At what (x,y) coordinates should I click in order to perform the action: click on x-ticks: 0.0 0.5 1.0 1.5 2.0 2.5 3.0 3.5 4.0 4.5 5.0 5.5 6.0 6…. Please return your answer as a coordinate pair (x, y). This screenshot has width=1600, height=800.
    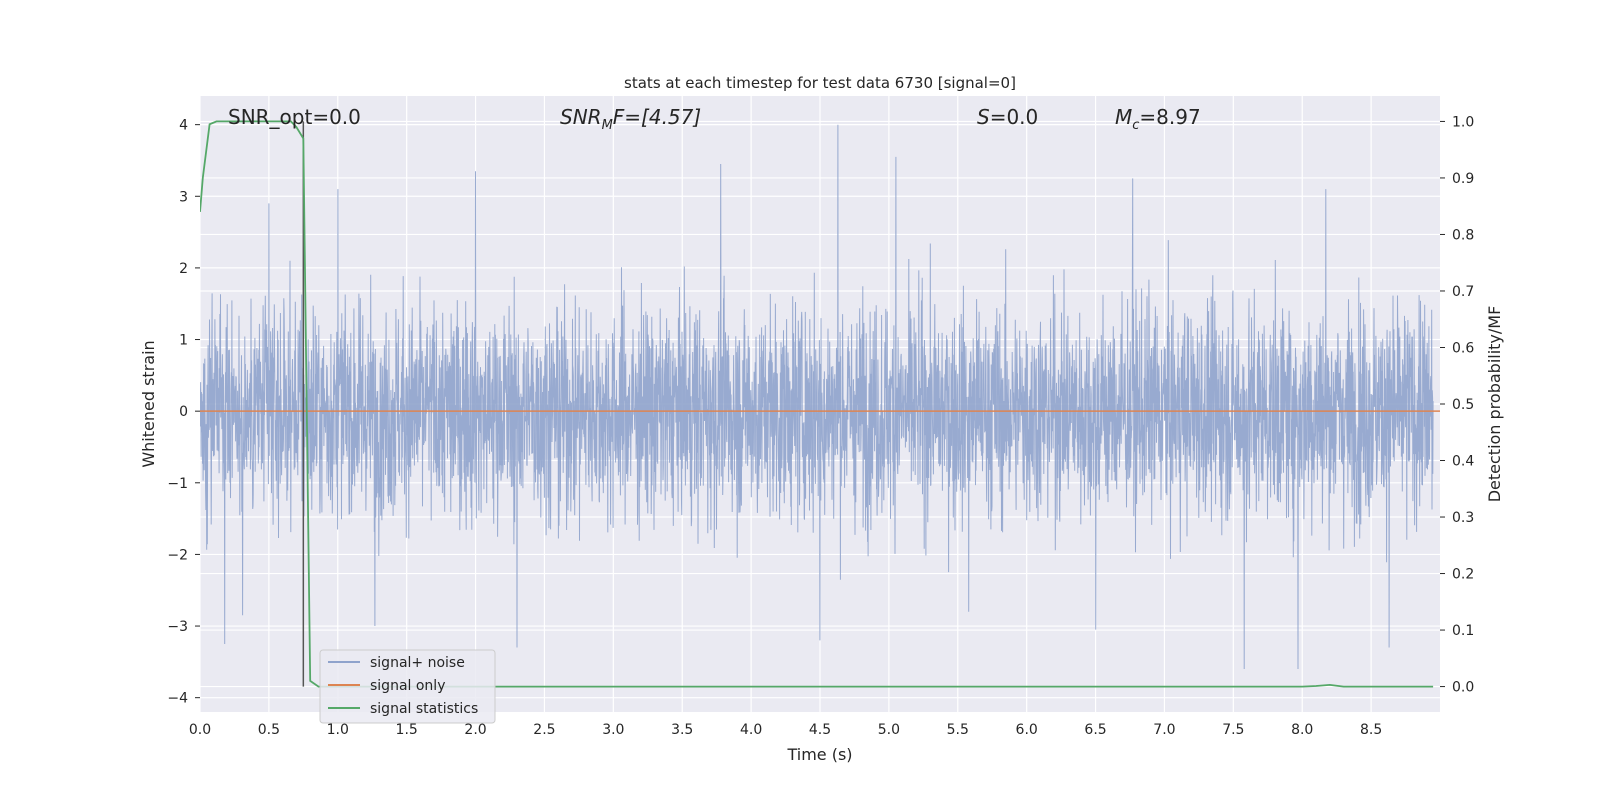
    Looking at the image, I should click on (785, 730).